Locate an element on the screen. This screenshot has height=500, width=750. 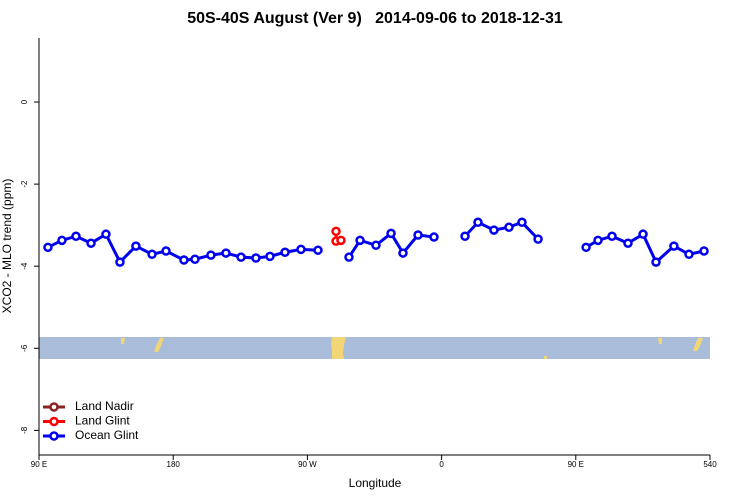
legend-label: Land Glint is located at coordinates (102, 421).